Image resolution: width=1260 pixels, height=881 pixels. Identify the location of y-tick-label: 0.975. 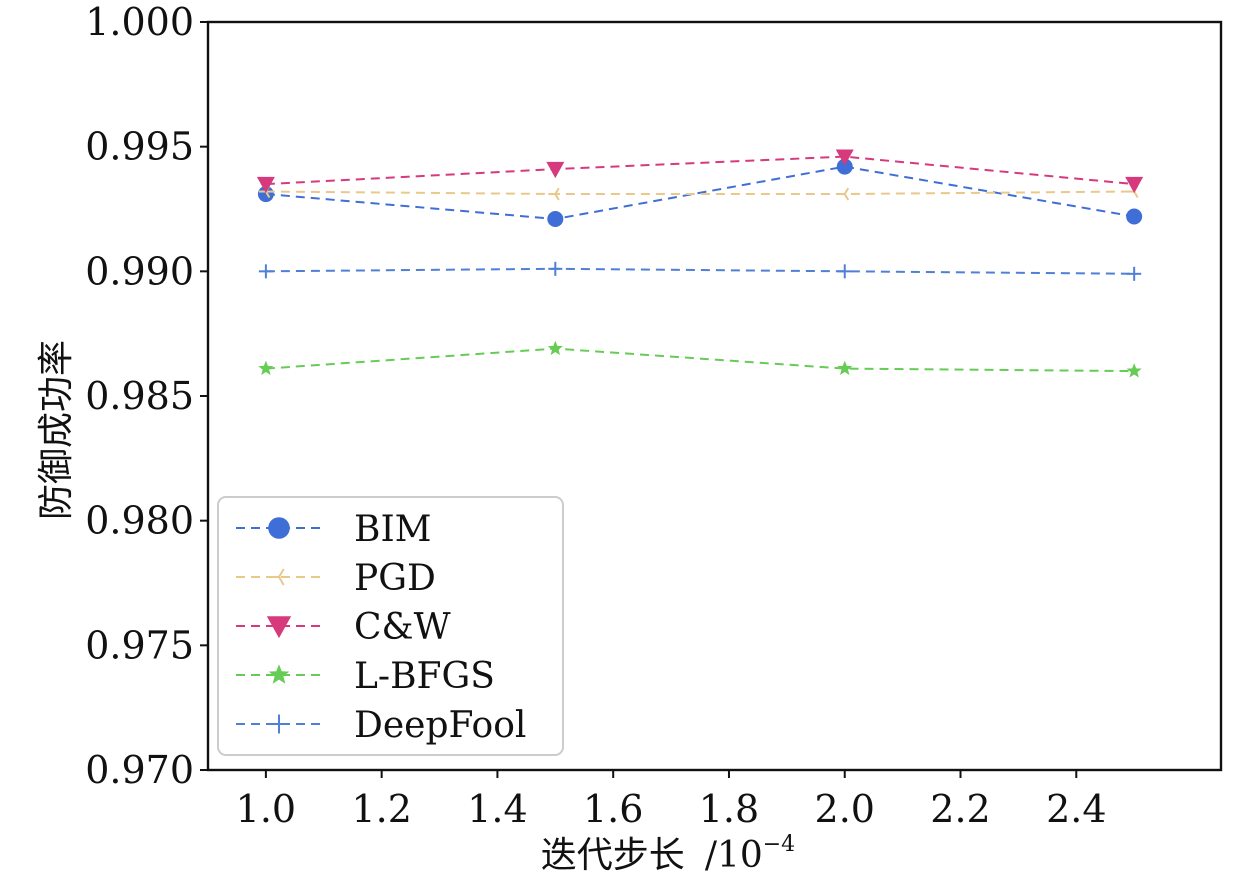
(139, 645).